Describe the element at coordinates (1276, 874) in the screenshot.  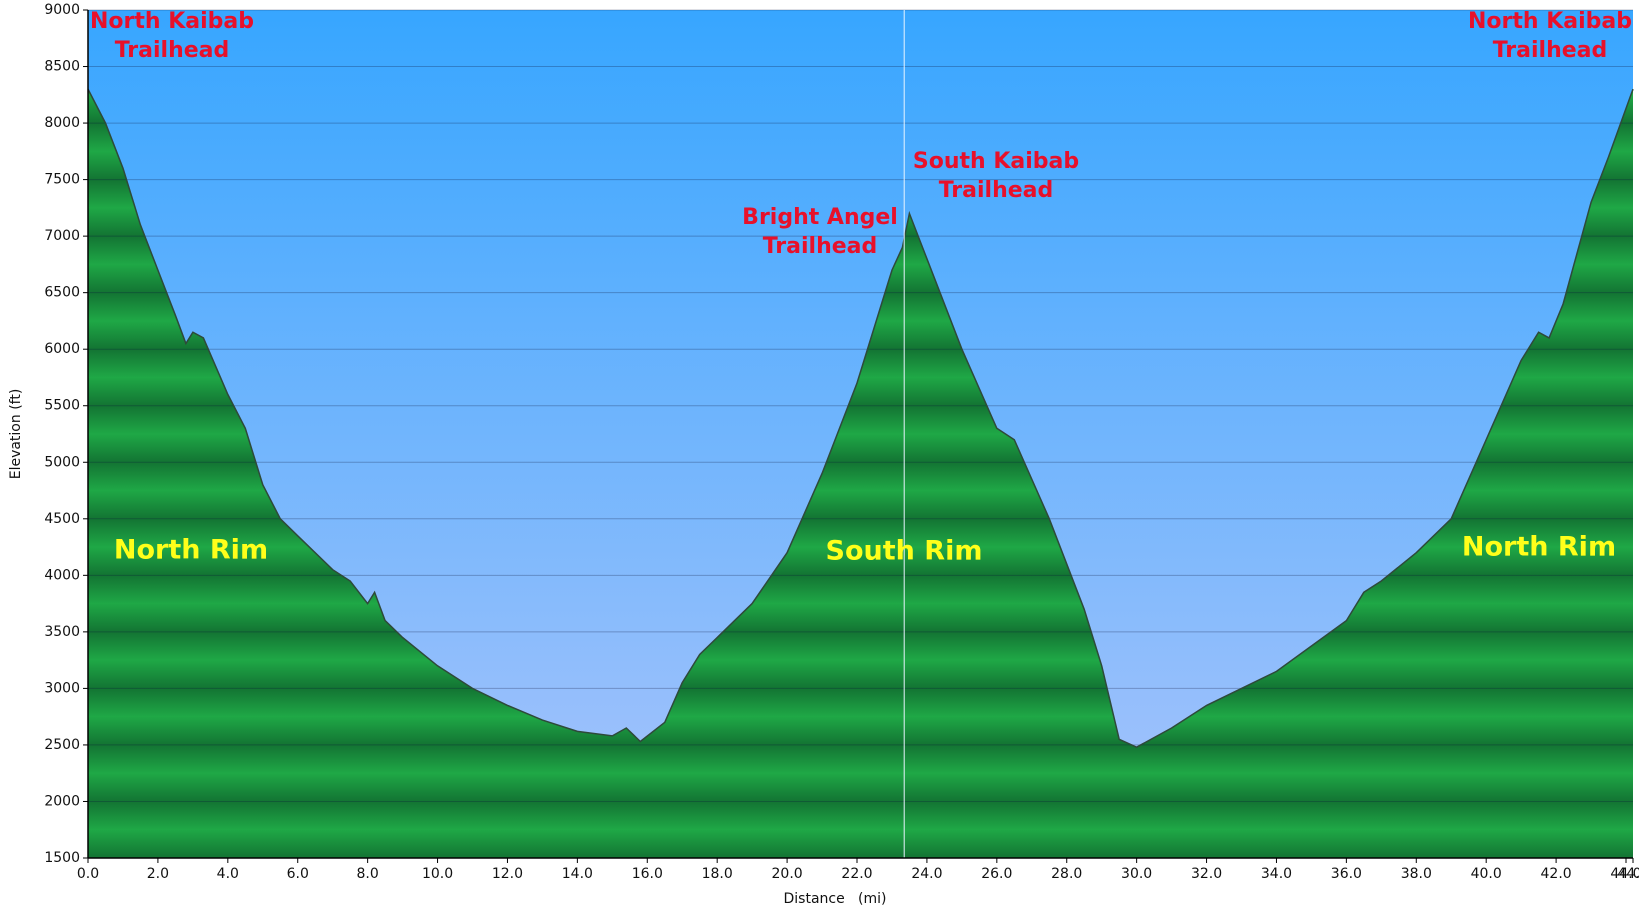
I see `x-tick-label: 34.0` at that location.